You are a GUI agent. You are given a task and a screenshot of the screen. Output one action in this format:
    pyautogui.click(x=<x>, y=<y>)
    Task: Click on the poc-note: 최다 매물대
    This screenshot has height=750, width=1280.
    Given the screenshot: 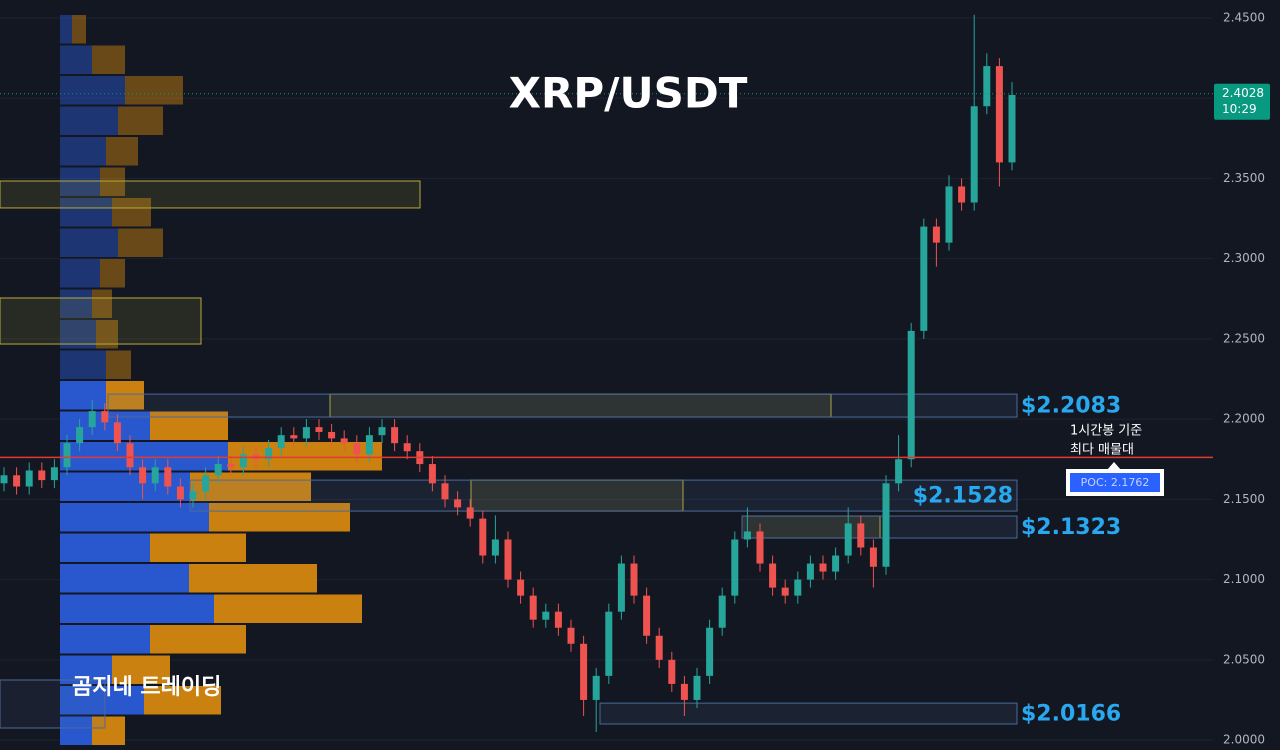 What is the action you would take?
    pyautogui.click(x=1102, y=450)
    